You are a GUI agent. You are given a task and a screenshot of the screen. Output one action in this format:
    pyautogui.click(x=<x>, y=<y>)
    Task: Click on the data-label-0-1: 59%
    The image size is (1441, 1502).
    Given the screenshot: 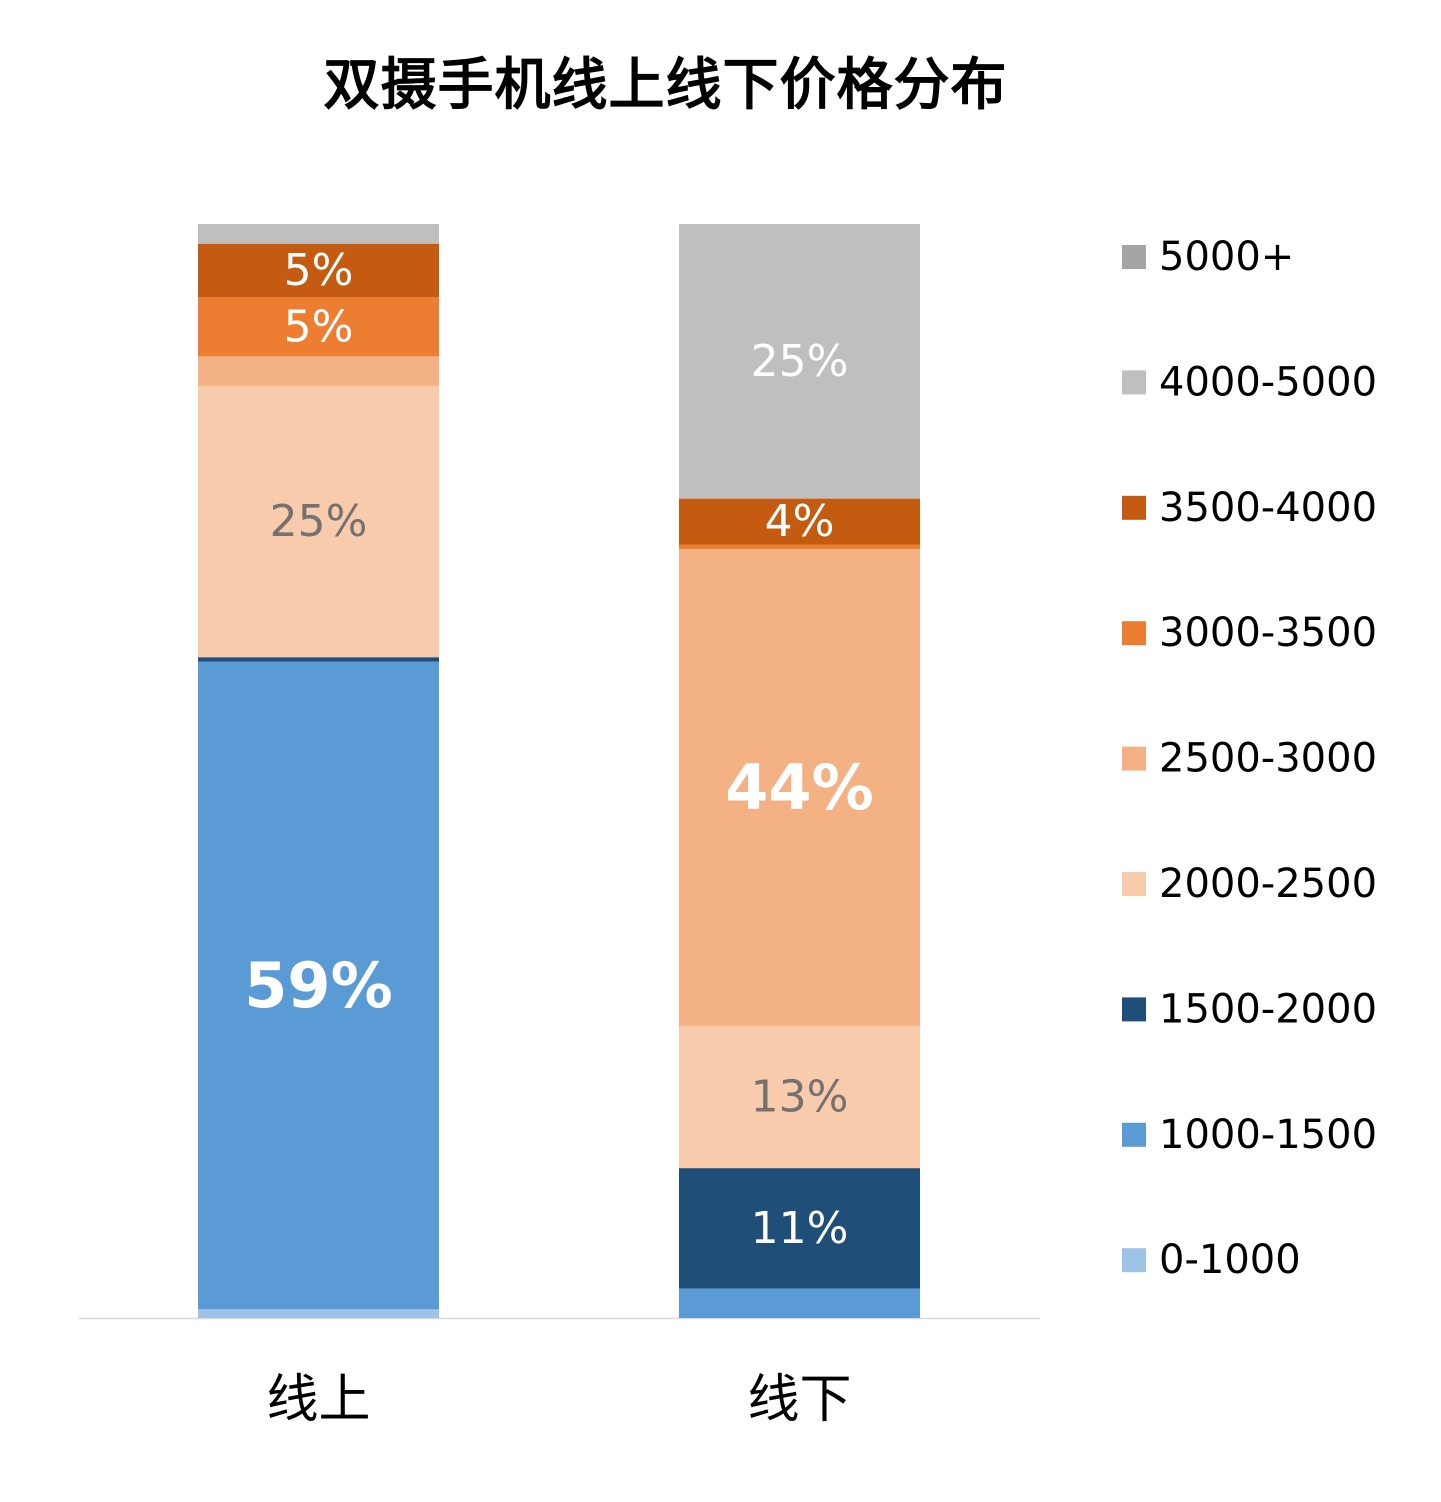 What is the action you would take?
    pyautogui.click(x=318, y=985)
    